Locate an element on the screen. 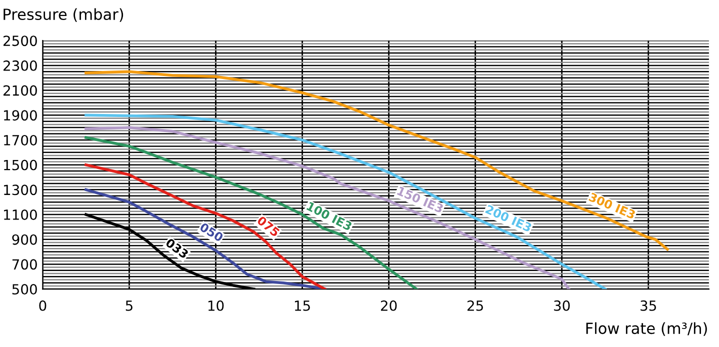 The height and width of the screenshot is (347, 719). x-tick-label: 0 is located at coordinates (42, 305).